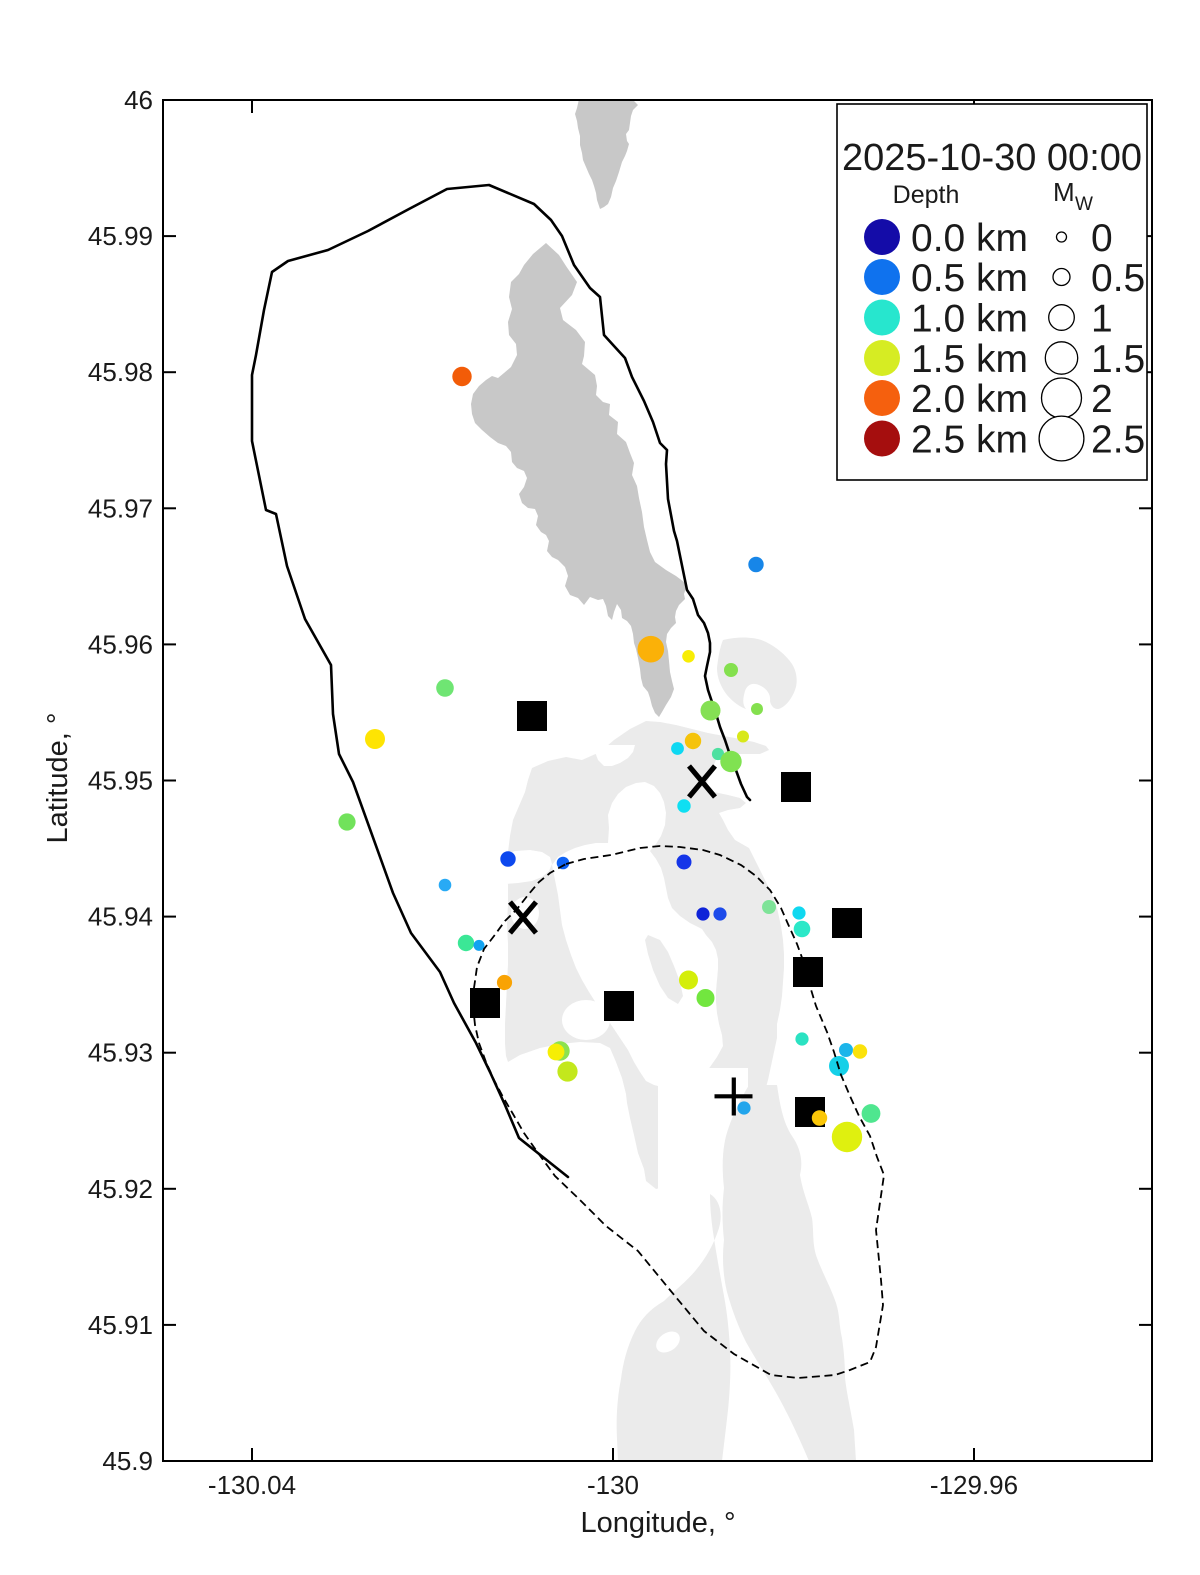 This screenshot has width=1200, height=1575. Describe the element at coordinates (1102, 399) in the screenshot. I see `svg-text: 2` at that location.